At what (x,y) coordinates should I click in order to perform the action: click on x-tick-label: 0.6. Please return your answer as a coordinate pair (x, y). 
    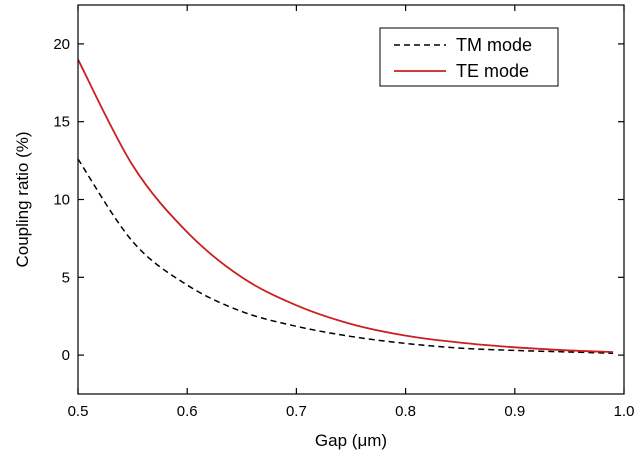
    Looking at the image, I should click on (187, 411).